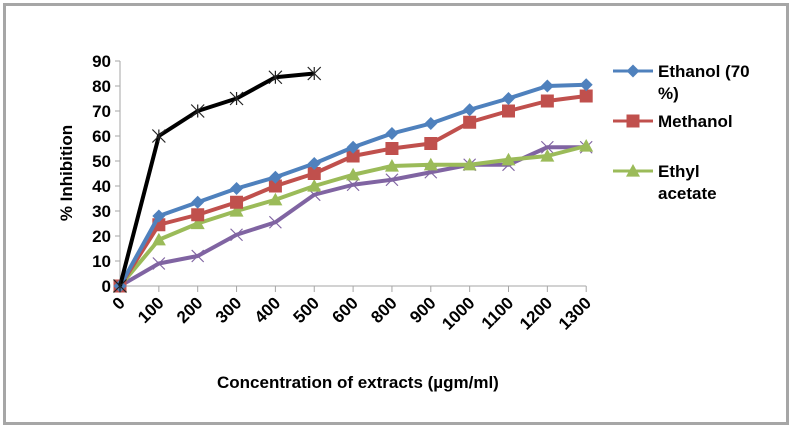 The image size is (796, 430). Describe the element at coordinates (101, 174) in the screenshot. I see `y-tick-labels: 0 10 20 30 40 50 60 70 80 90` at that location.